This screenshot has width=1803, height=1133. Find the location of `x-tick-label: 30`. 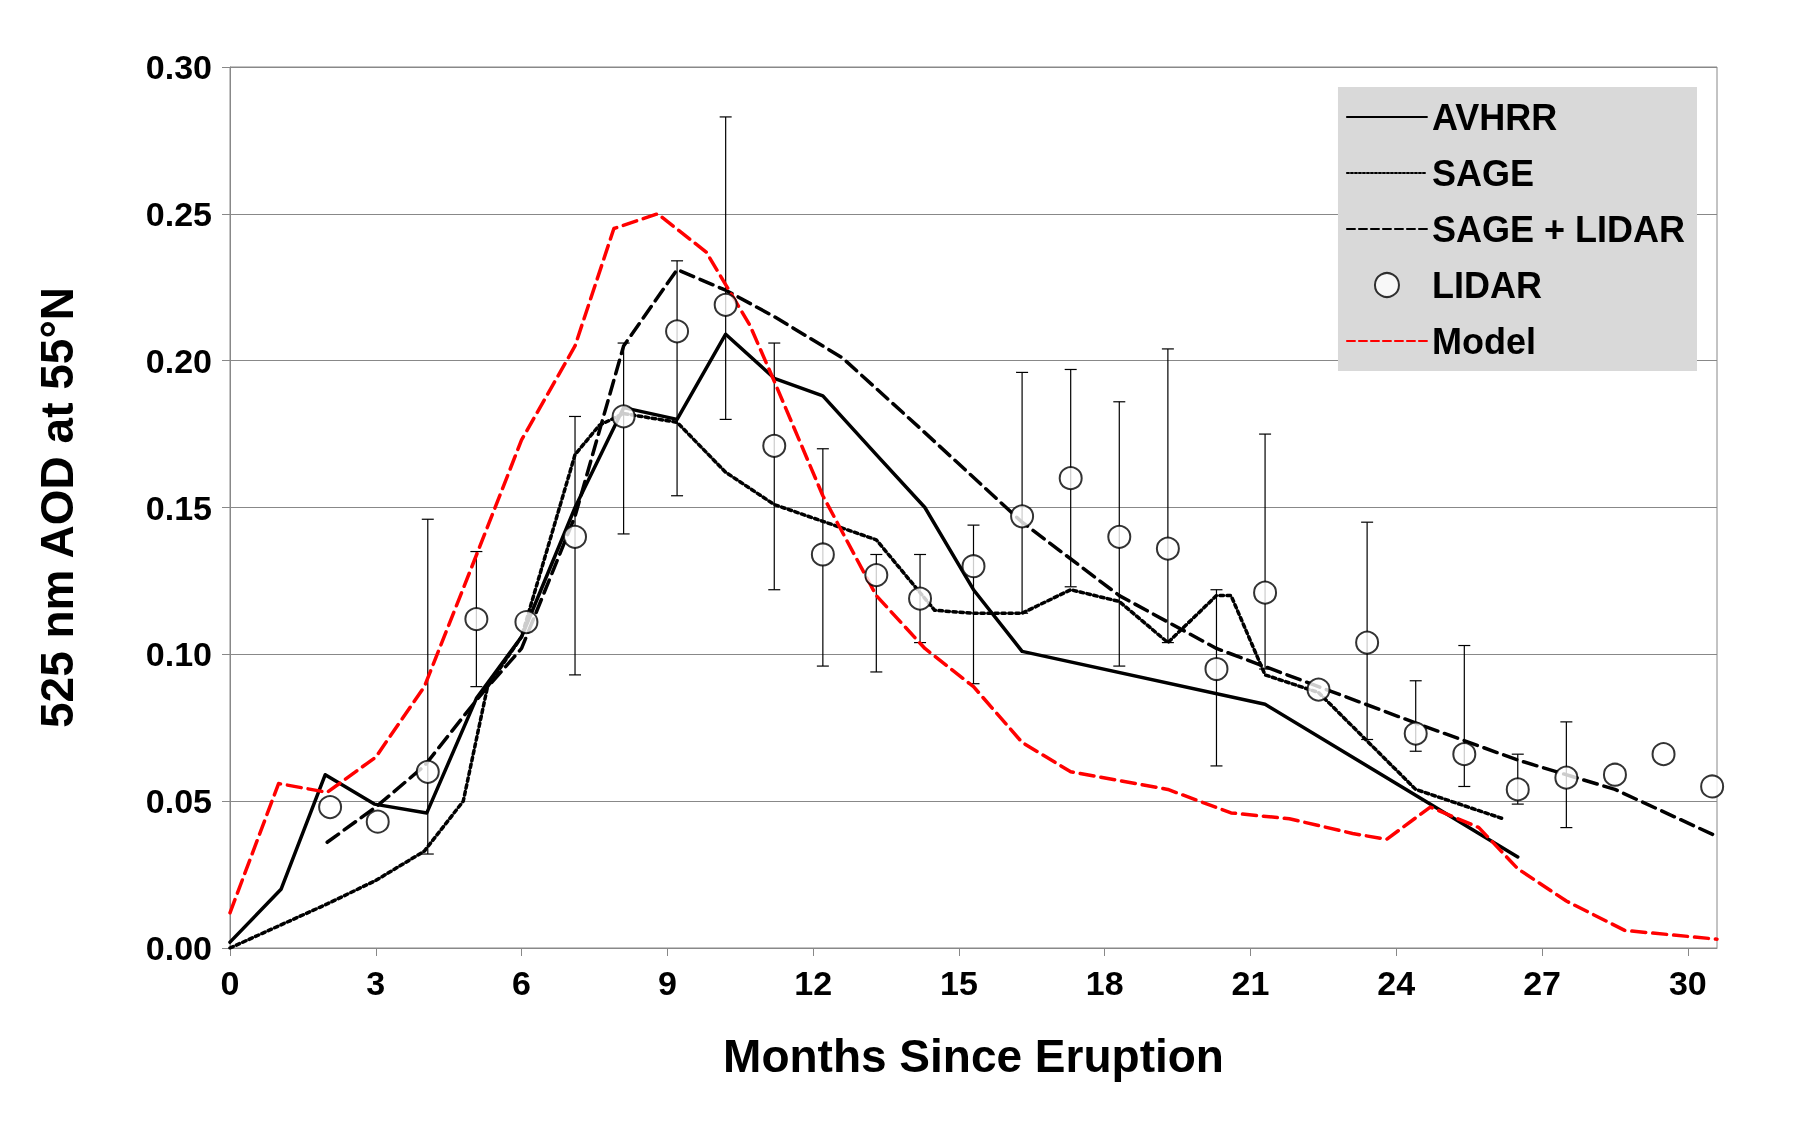

x-tick-label: 30 is located at coordinates (1687, 983).